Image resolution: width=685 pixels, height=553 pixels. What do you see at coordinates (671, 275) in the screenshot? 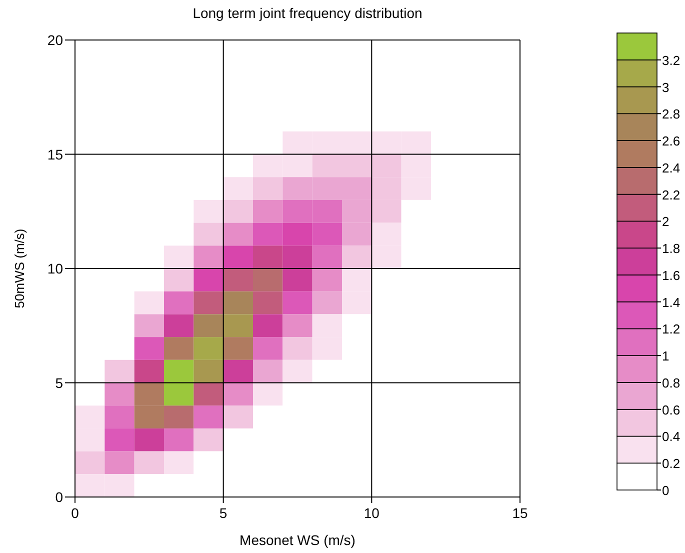
I see `color-bar-label: 1.6` at bounding box center [671, 275].